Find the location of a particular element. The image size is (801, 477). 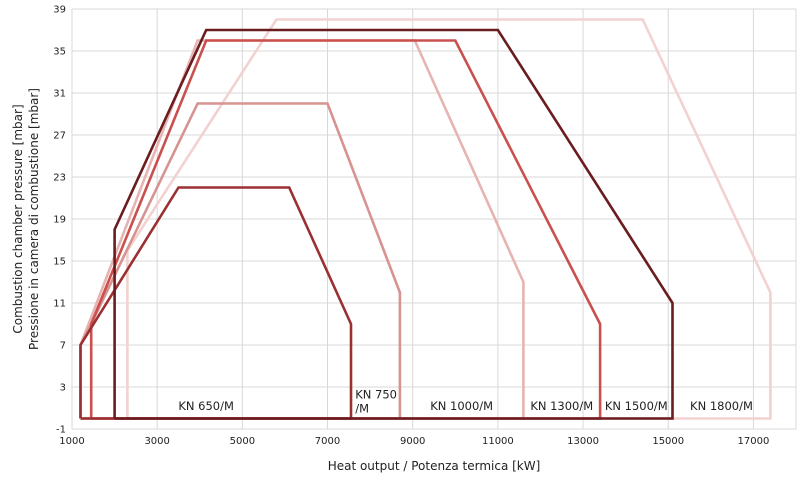

x-tick-label: 13000 is located at coordinates (583, 441).